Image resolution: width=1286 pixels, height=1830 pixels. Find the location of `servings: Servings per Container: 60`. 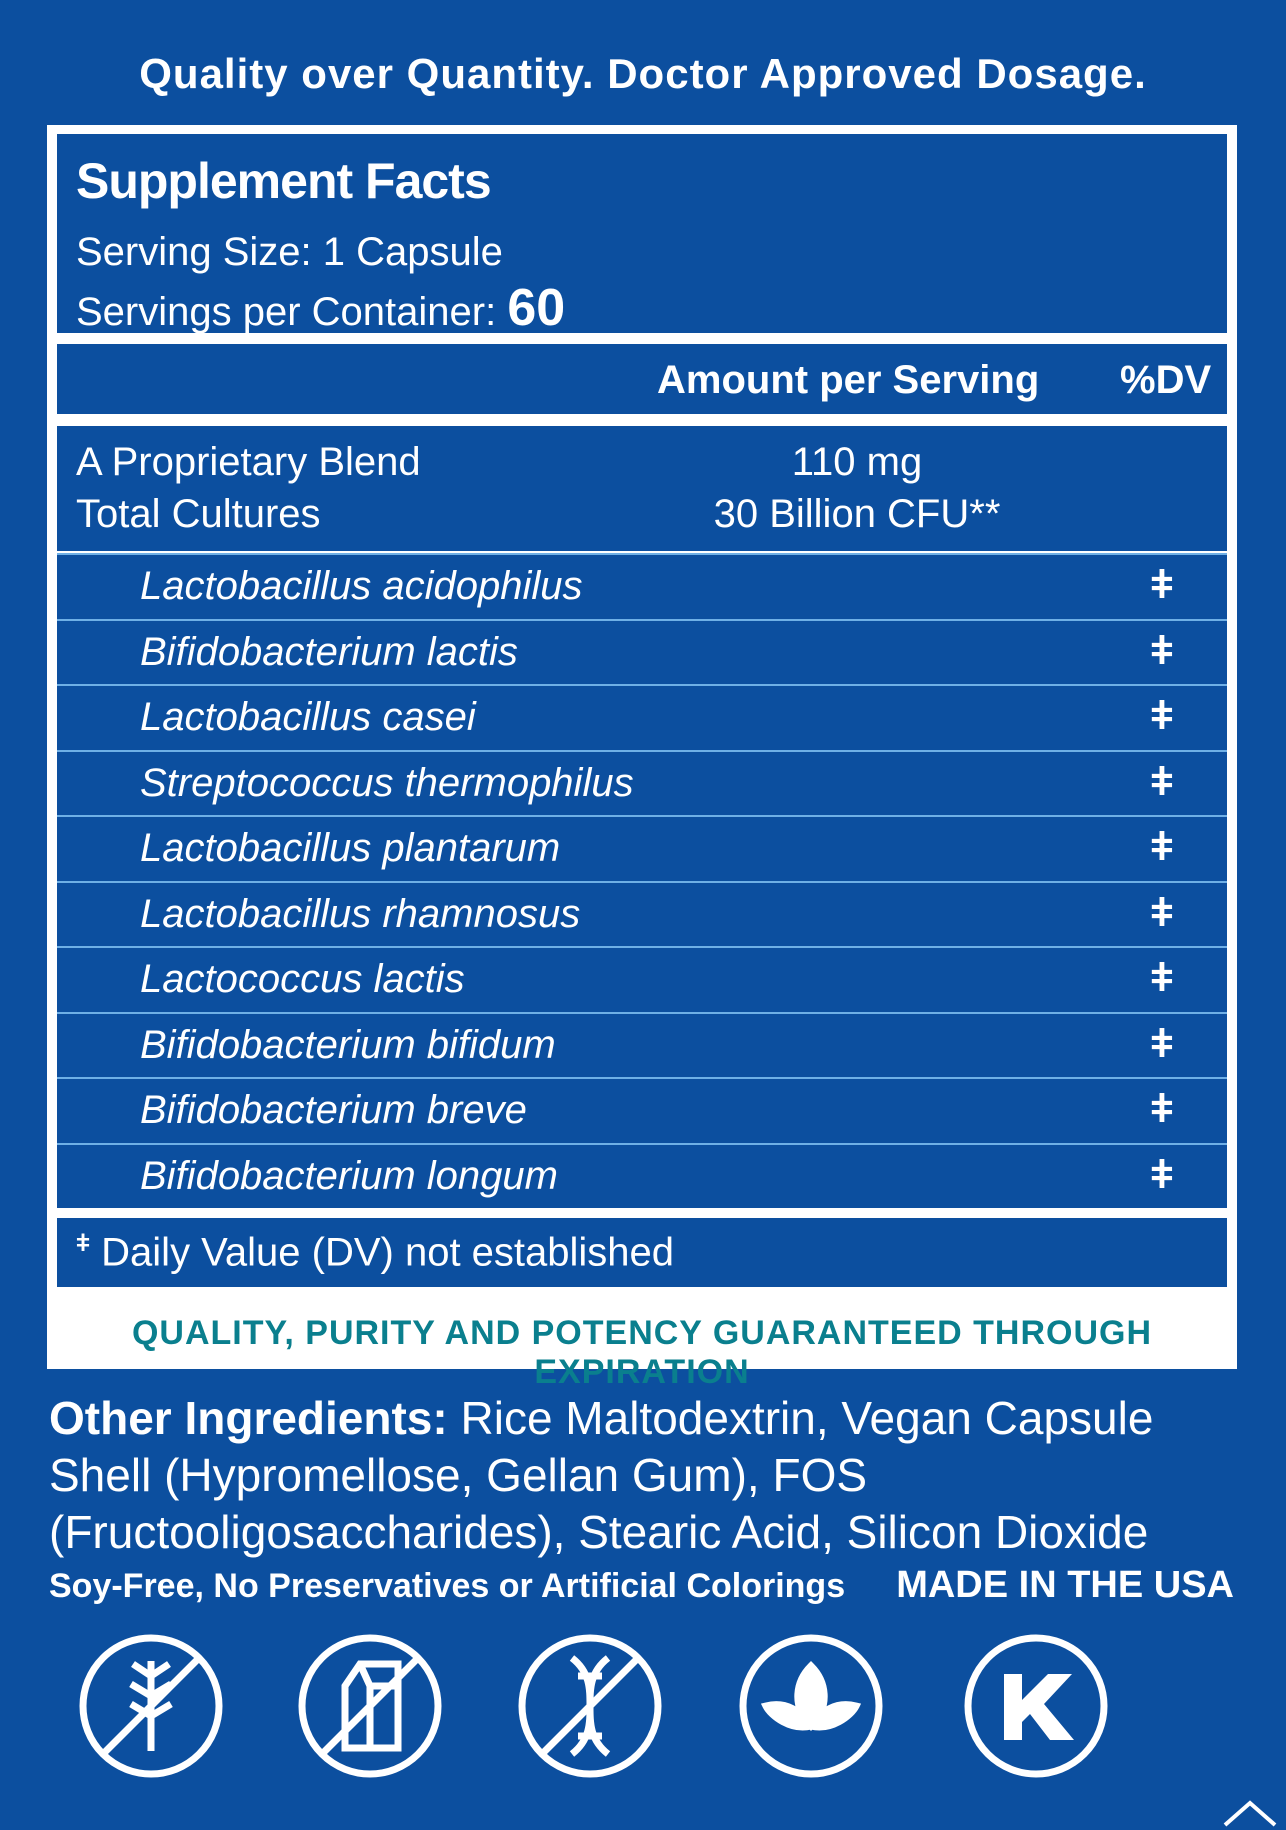

servings: Servings per Container: 60 is located at coordinates (320, 308).